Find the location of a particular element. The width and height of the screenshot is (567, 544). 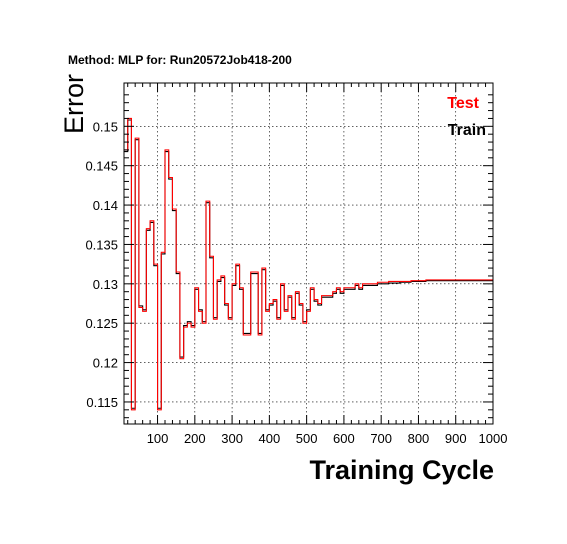

y-tick-label: 0.14 is located at coordinates (105, 205).